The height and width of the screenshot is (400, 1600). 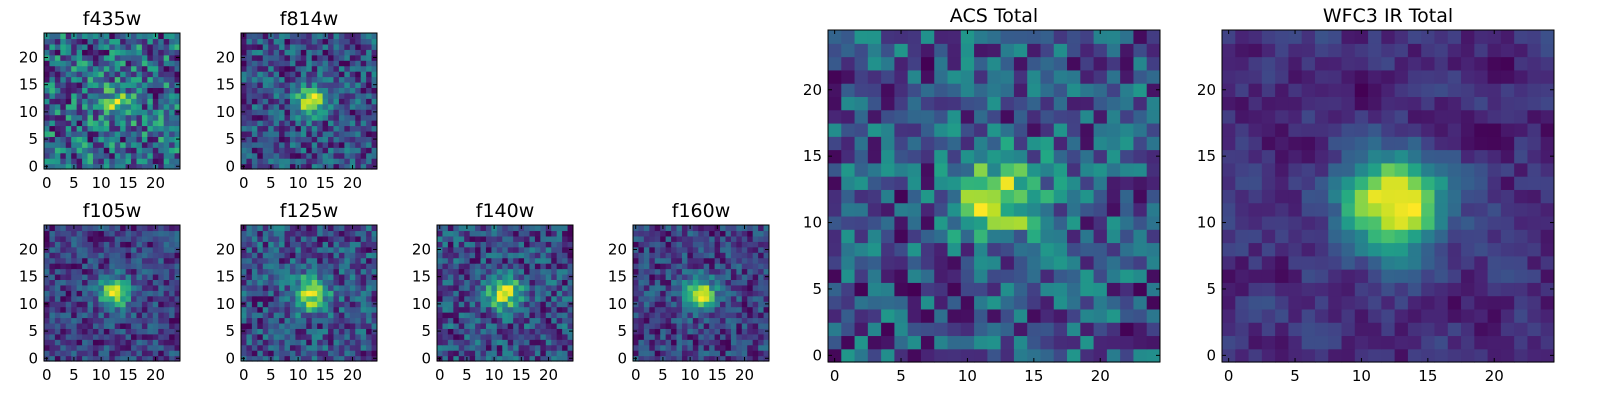 What do you see at coordinates (230, 166) in the screenshot?
I see `y-tick-label: 0` at bounding box center [230, 166].